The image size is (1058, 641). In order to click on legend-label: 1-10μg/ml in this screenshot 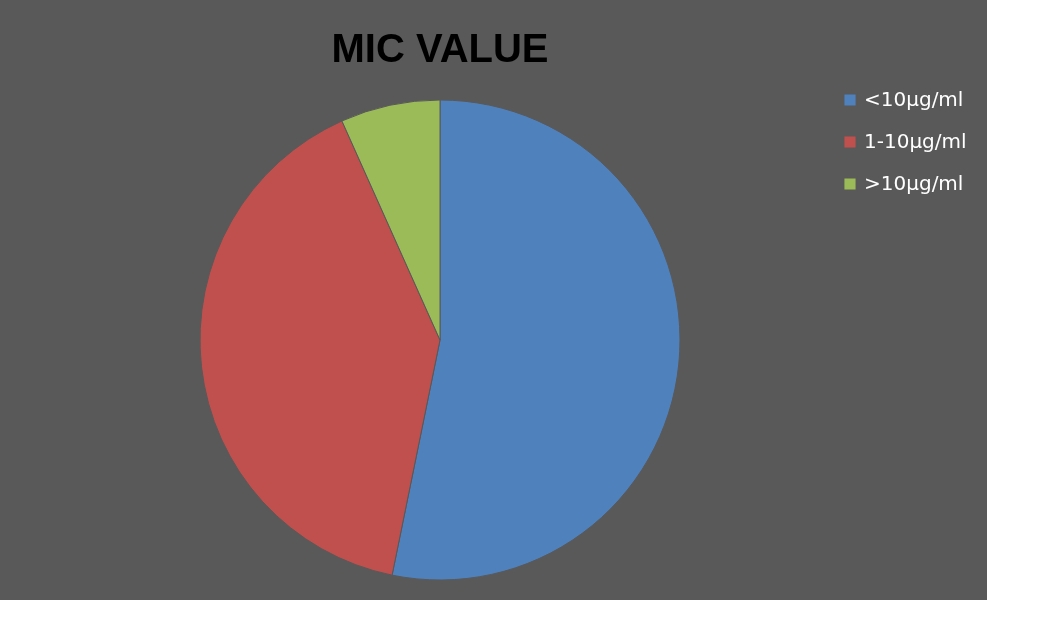, I will do `click(915, 141)`.